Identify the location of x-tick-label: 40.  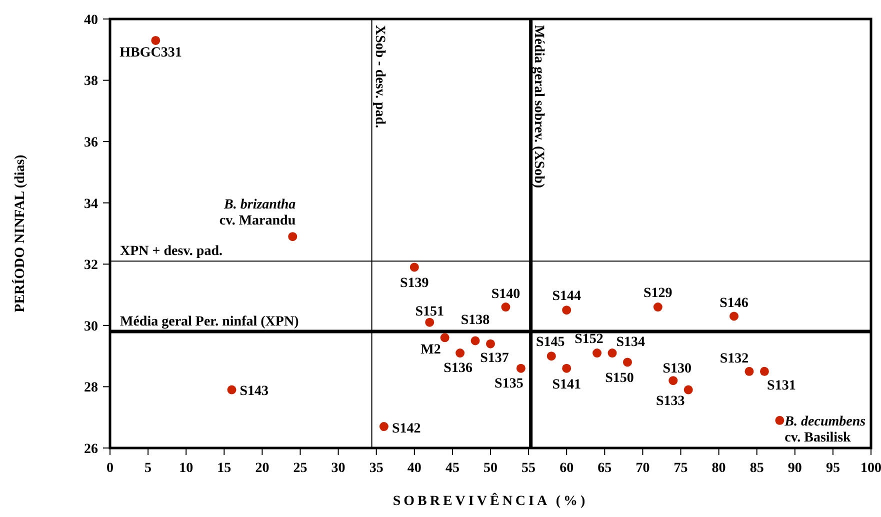
(414, 468).